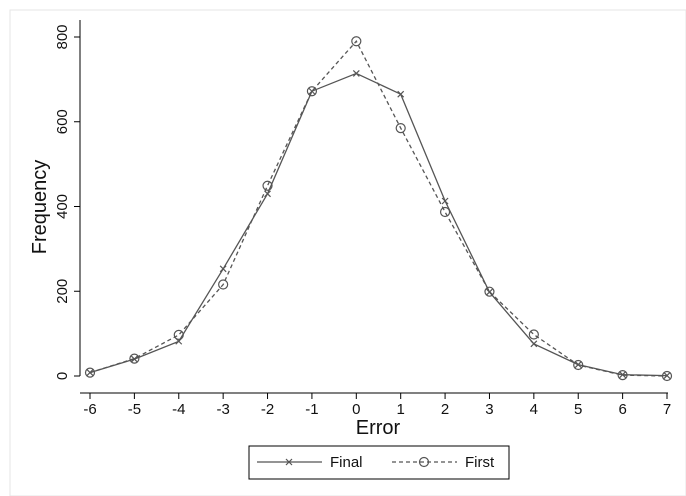  I want to click on x-tick-label: 0, so click(356, 409).